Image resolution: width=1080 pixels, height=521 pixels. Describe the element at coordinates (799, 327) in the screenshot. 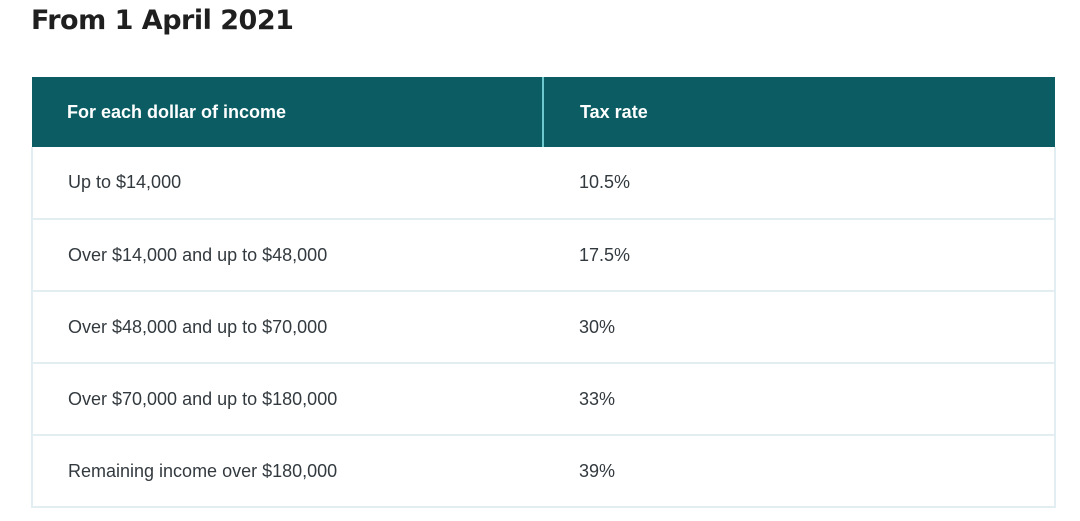

I see `tax-rate-cell: 30%` at that location.